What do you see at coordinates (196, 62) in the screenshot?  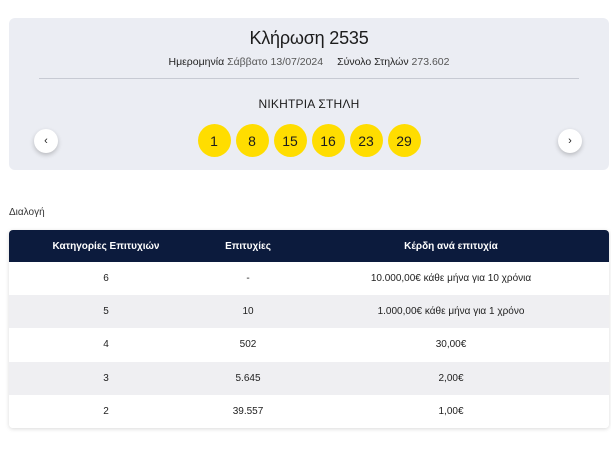 I see `draw-date-label: Ημερομηνία` at bounding box center [196, 62].